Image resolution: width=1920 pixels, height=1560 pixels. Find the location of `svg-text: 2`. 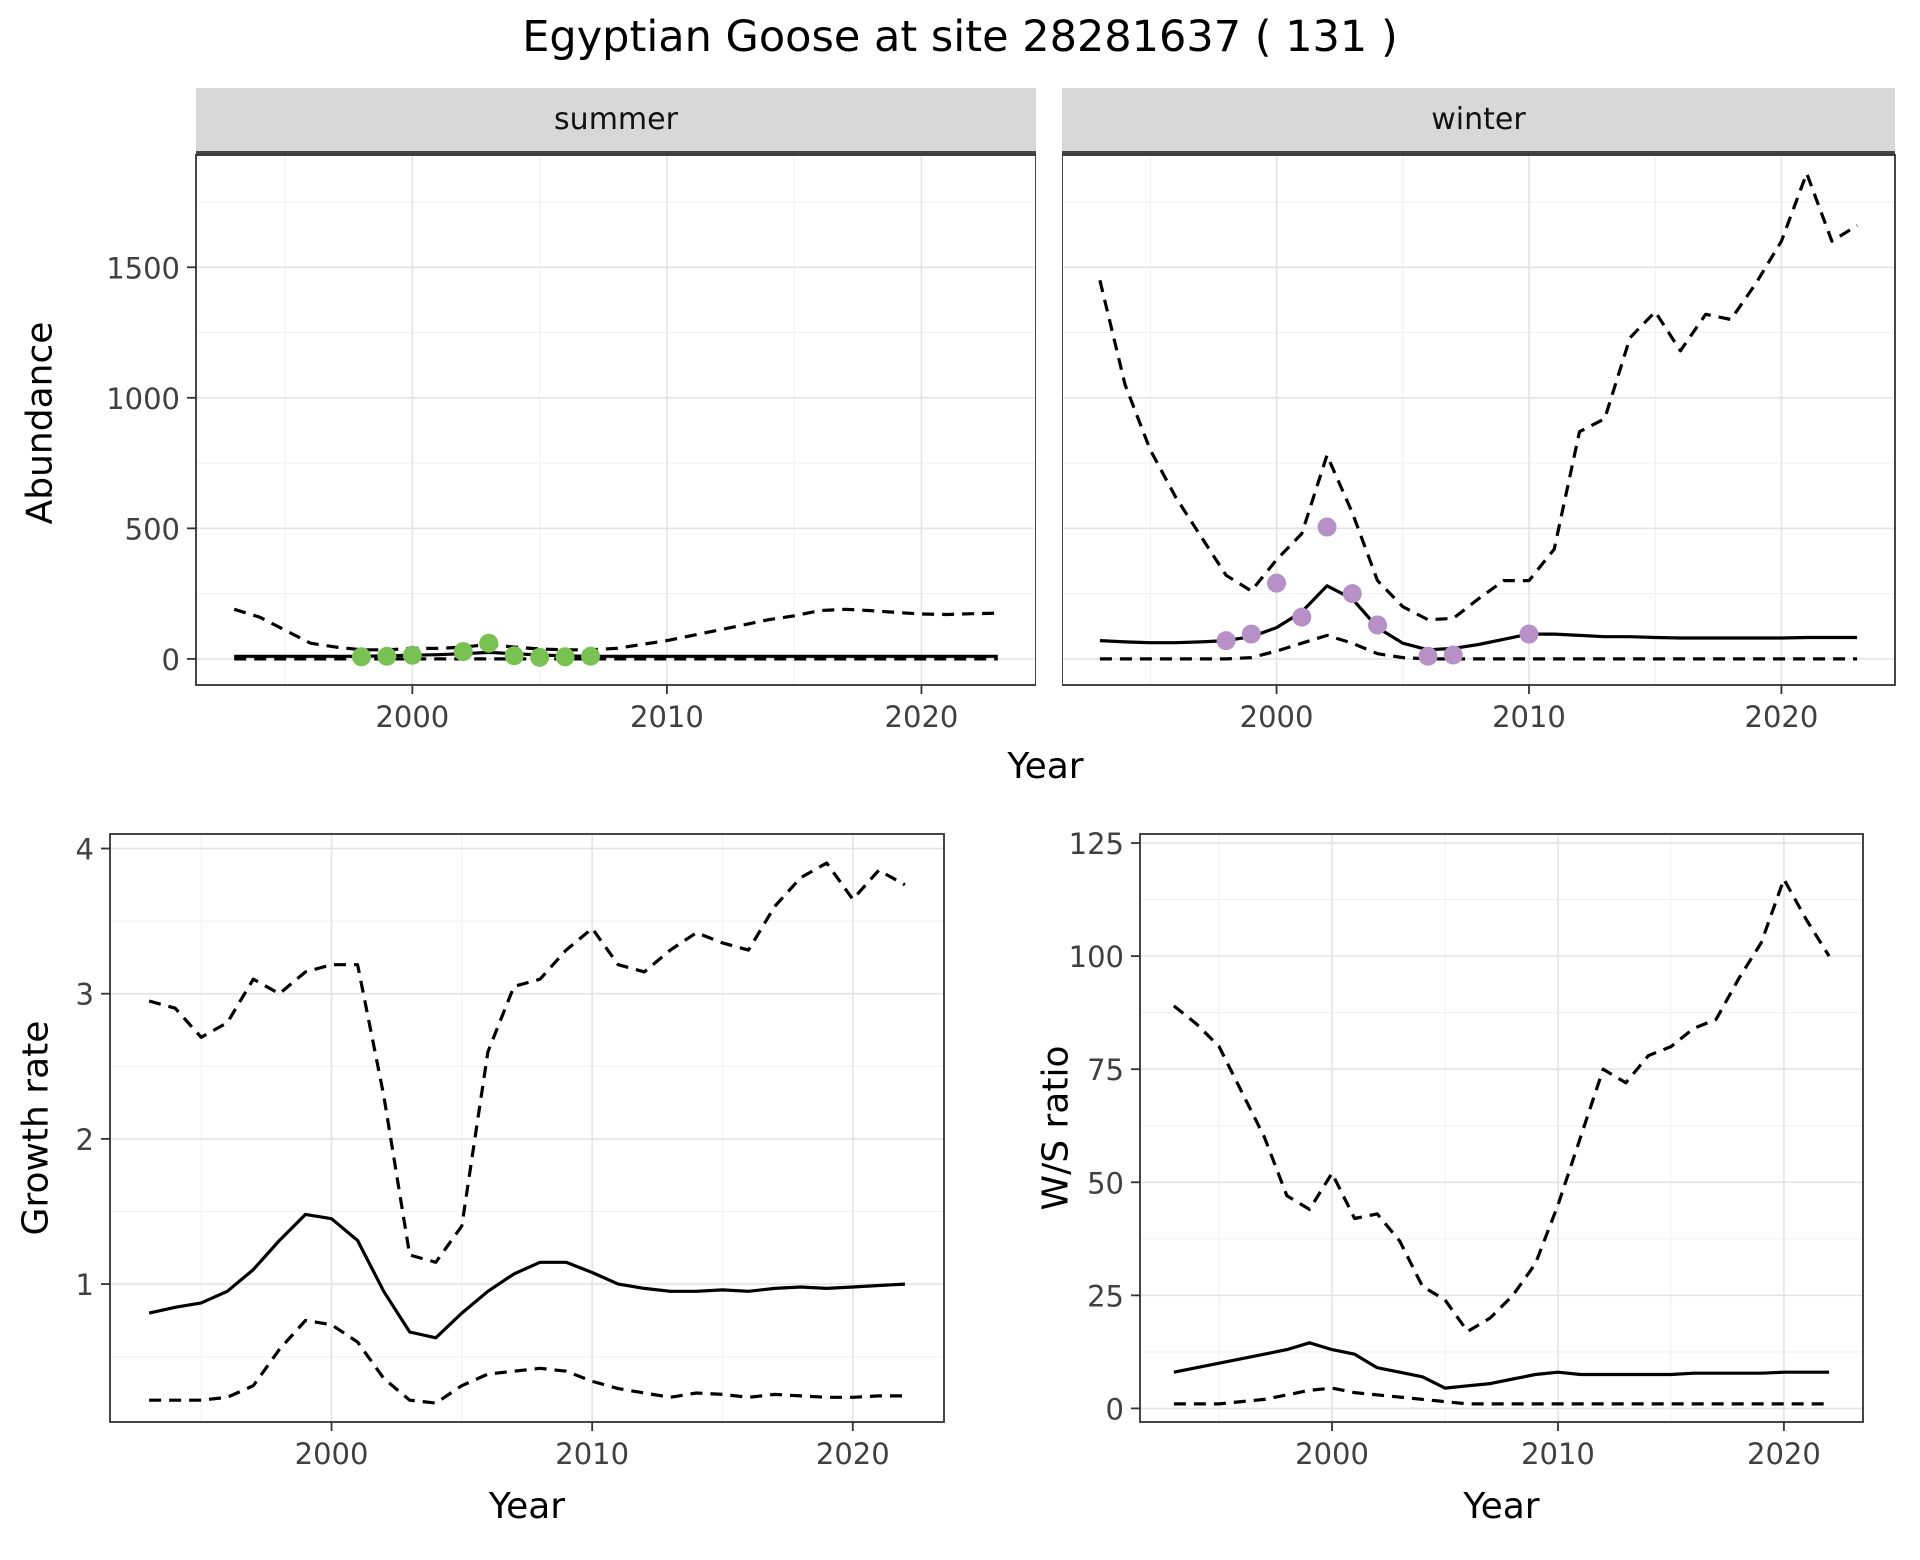

svg-text: 2 is located at coordinates (85, 1140).